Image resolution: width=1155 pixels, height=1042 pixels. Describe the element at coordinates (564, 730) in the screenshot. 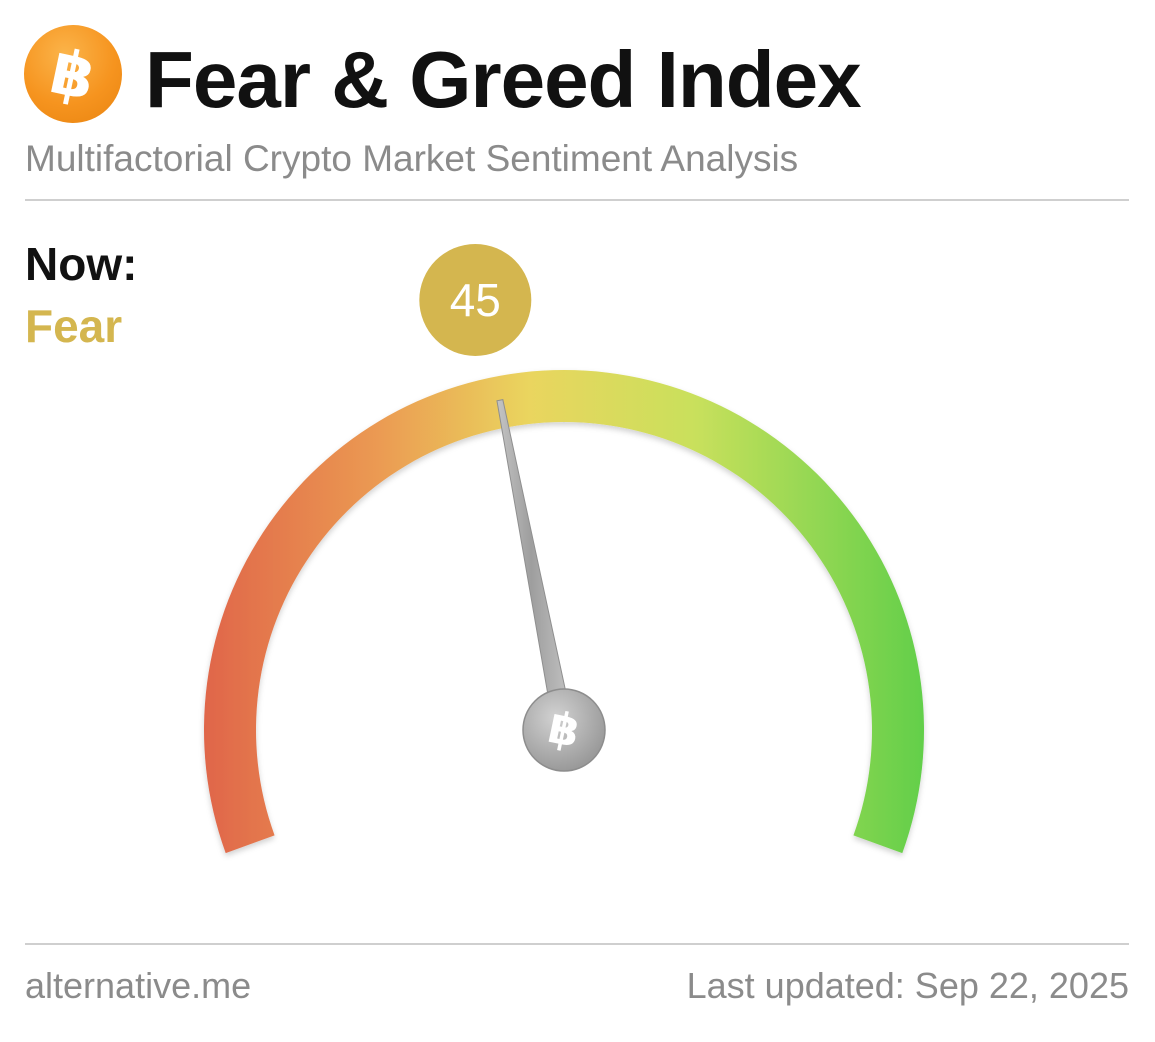

I see `gauge-hub-icon` at that location.